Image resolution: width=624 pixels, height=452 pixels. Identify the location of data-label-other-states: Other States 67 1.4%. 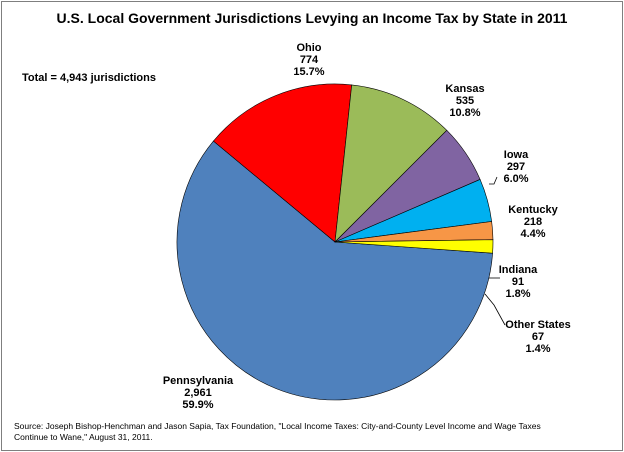
(537, 337).